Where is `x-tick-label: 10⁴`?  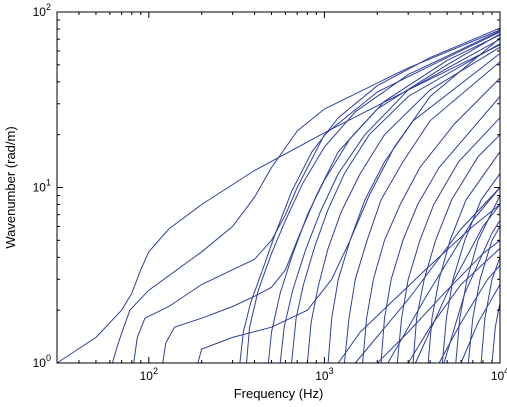
x-tick-label: 10⁴ is located at coordinates (499, 374).